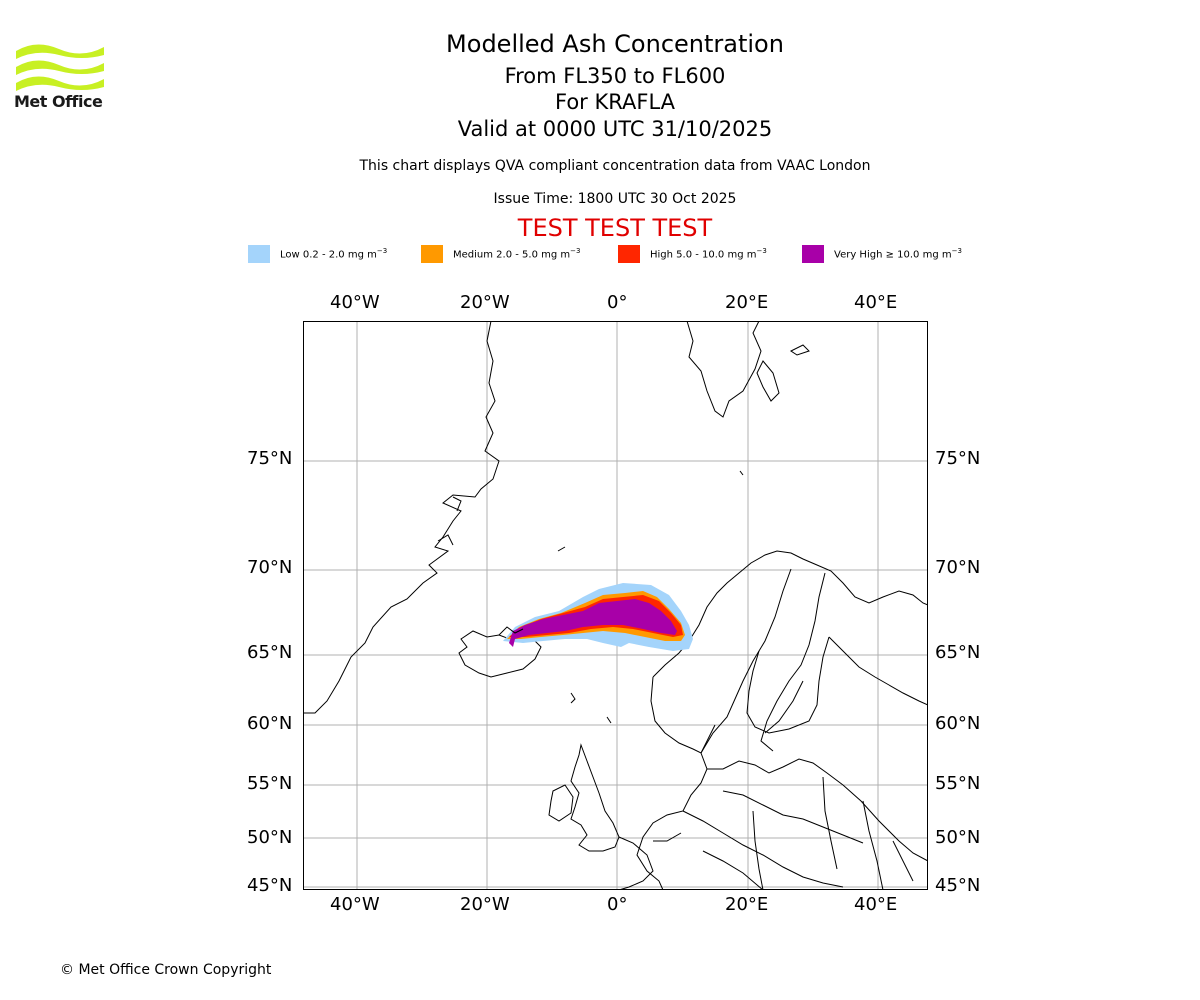  What do you see at coordinates (629, 254) in the screenshot?
I see `legend-swatch-high` at bounding box center [629, 254].